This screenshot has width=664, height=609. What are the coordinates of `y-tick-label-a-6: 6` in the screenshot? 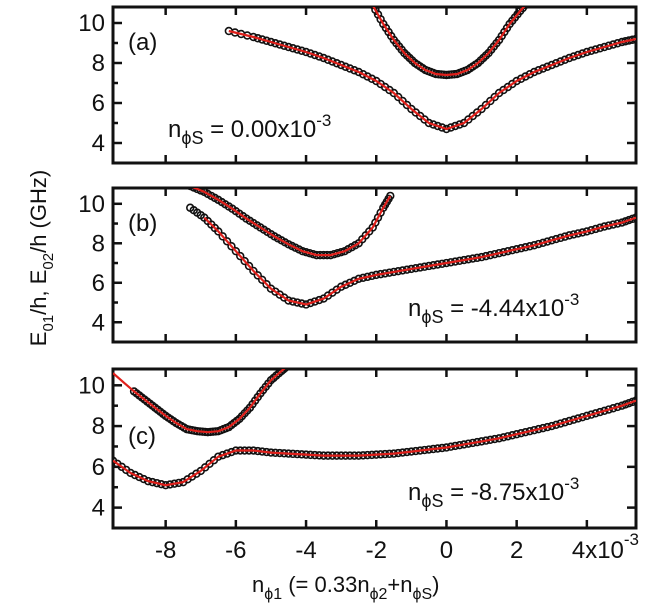 It's located at (98, 103).